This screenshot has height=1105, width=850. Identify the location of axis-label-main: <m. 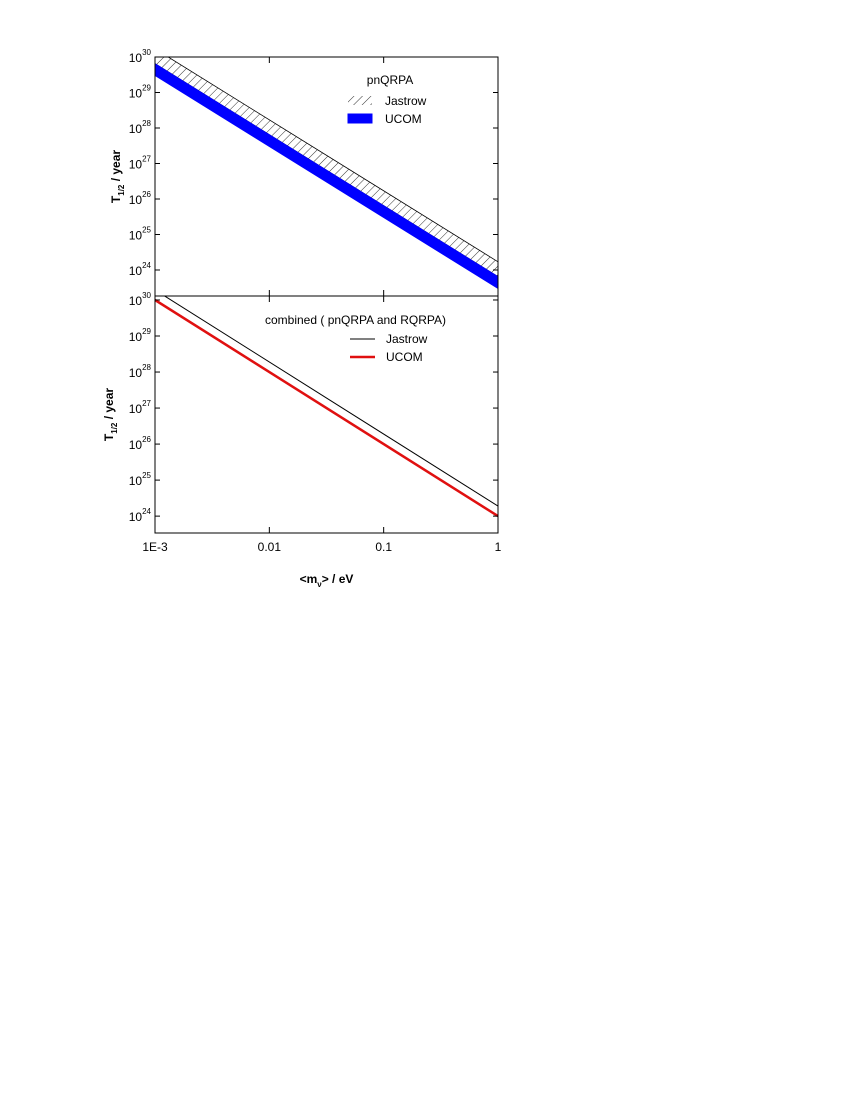
(309, 579).